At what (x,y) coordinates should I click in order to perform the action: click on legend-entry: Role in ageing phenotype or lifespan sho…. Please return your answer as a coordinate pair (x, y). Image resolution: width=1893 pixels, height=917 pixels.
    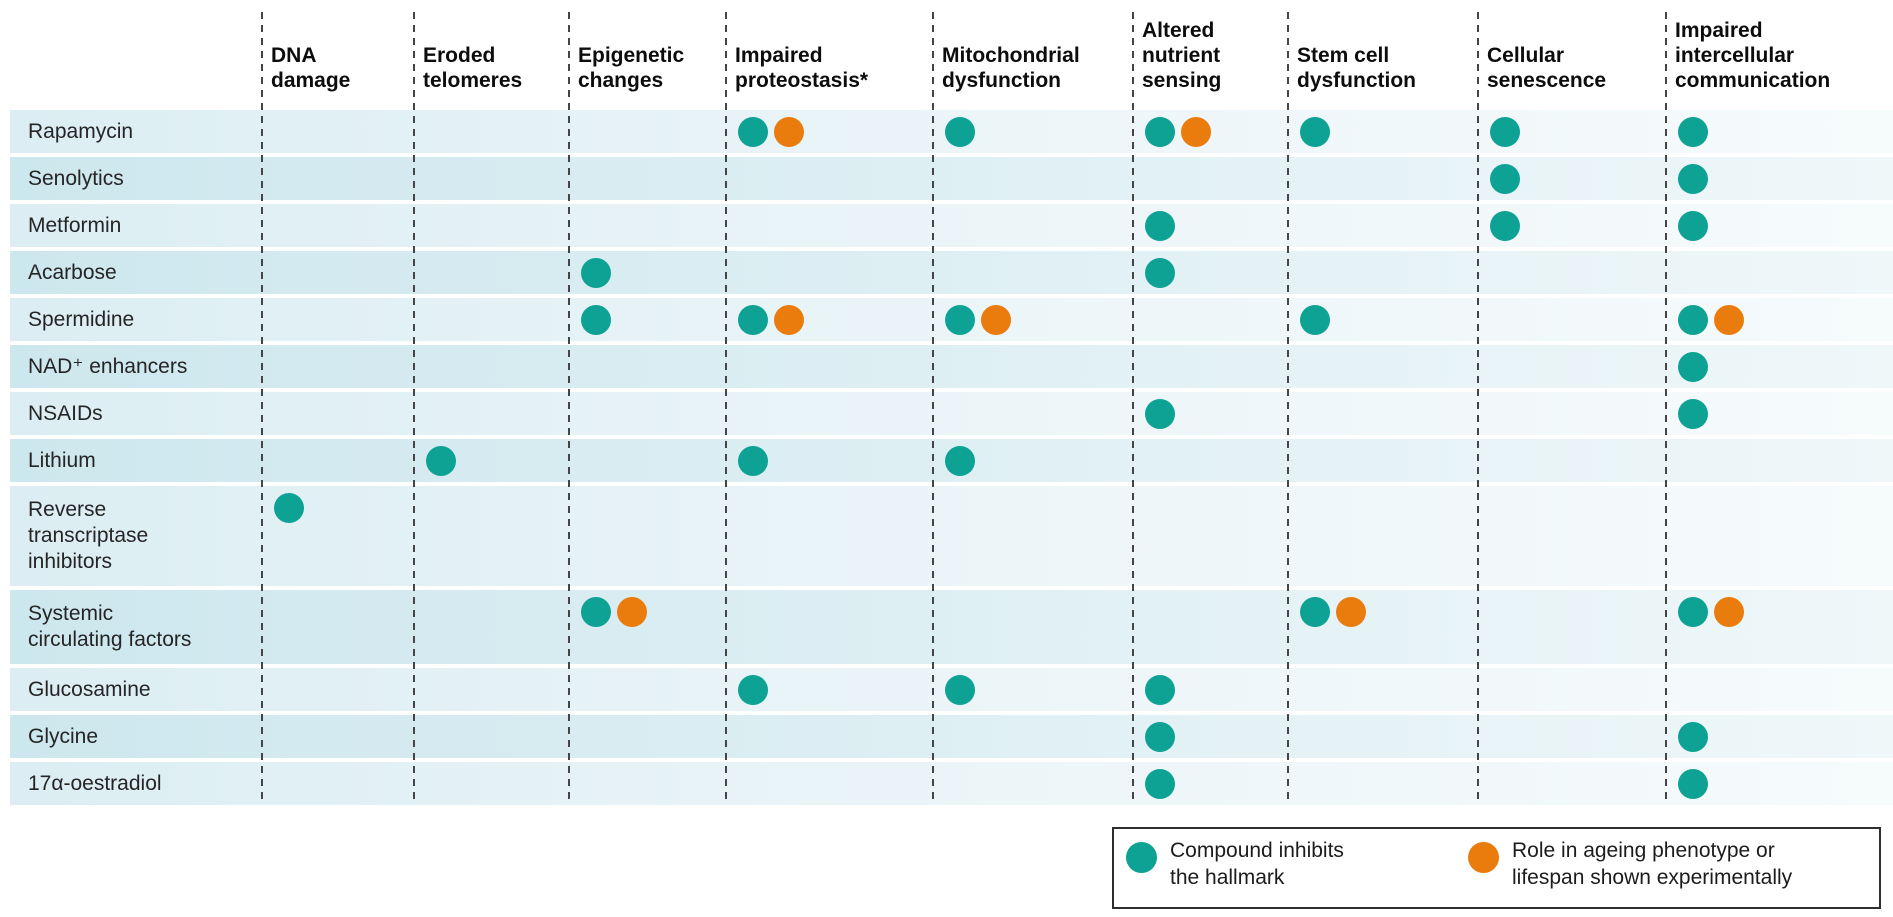
    Looking at the image, I should click on (1630, 864).